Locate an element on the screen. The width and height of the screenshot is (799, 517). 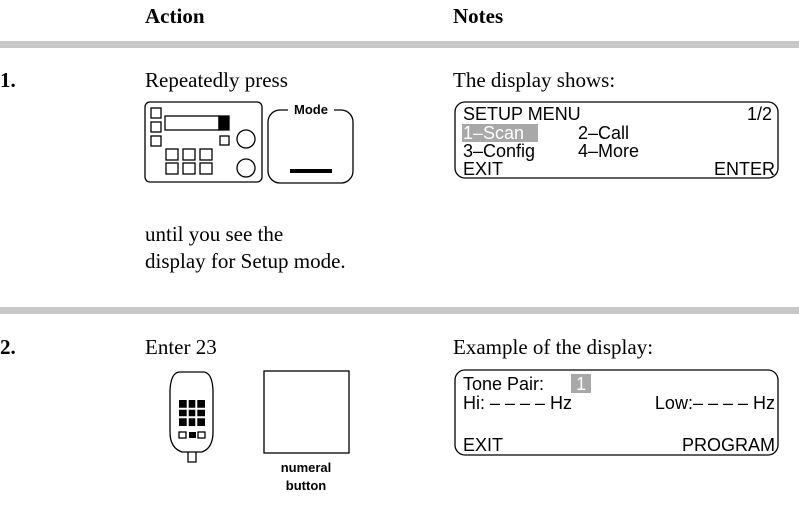
display-text: 1 is located at coordinates (581, 384).